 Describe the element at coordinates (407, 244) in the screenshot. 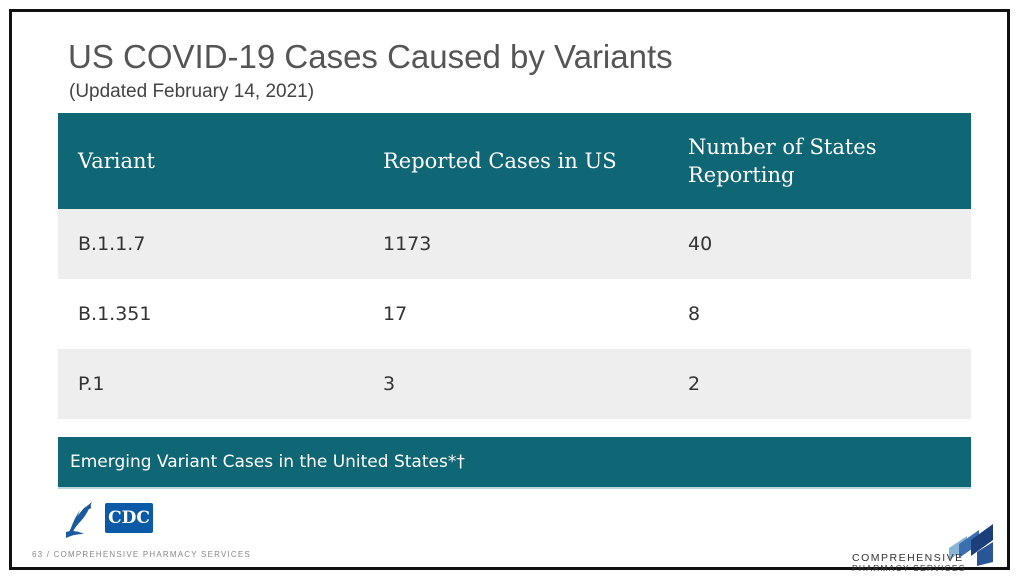

I see `cases-cell: 1173` at that location.